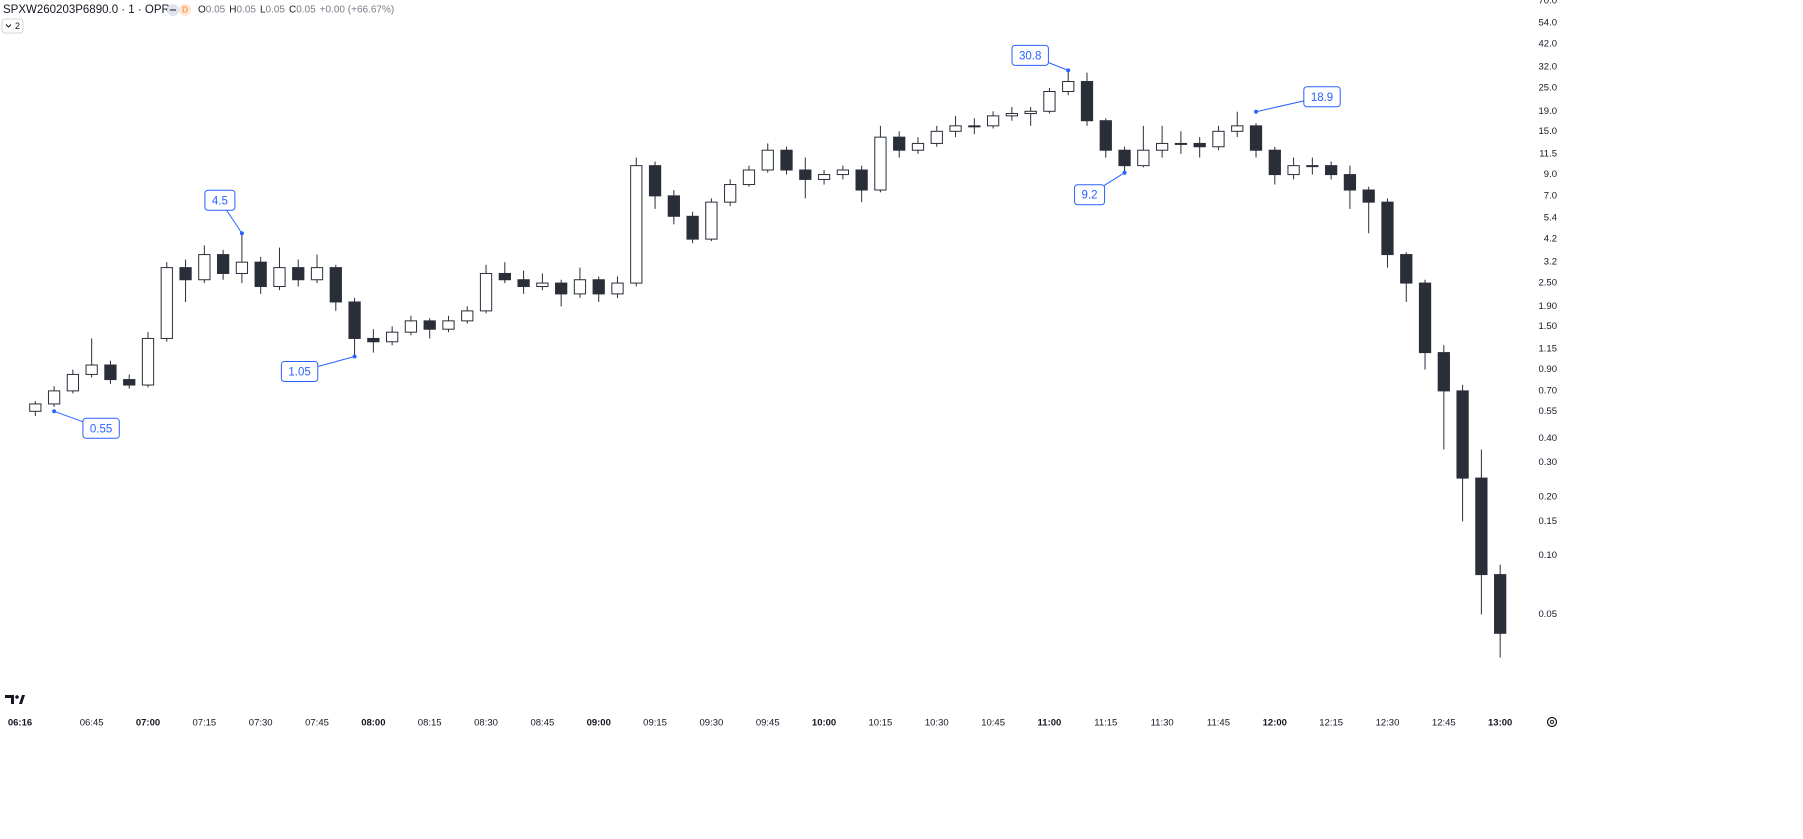 The height and width of the screenshot is (839, 1803). What do you see at coordinates (1322, 98) in the screenshot?
I see `annotation-label: 18.9` at bounding box center [1322, 98].